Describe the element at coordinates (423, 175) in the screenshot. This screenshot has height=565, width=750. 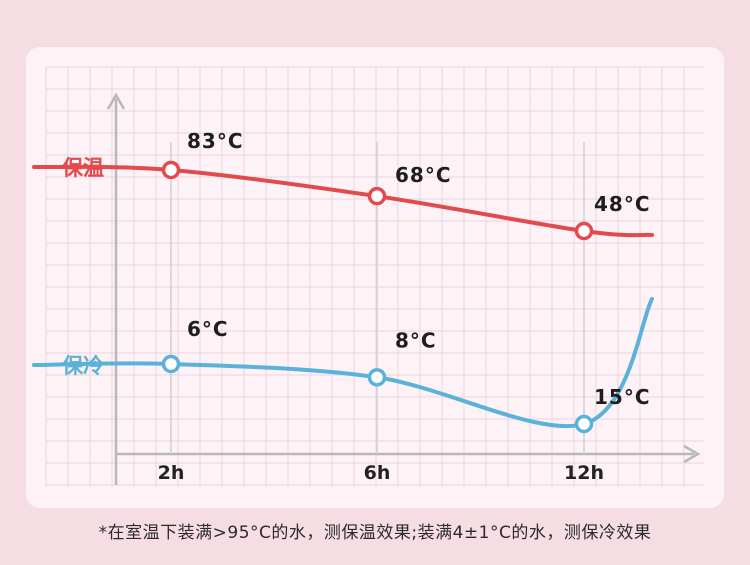
I see `data-label: 68°C` at that location.